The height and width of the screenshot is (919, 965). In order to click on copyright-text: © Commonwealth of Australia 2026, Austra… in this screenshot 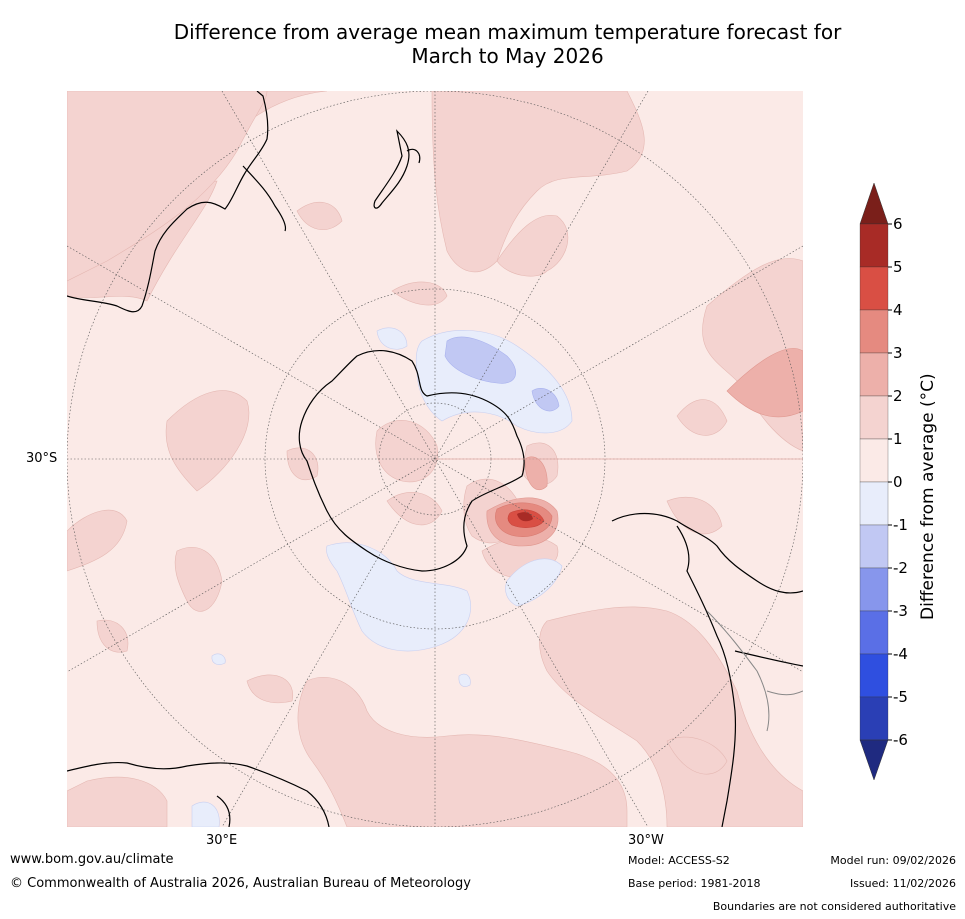, I will do `click(240, 883)`.